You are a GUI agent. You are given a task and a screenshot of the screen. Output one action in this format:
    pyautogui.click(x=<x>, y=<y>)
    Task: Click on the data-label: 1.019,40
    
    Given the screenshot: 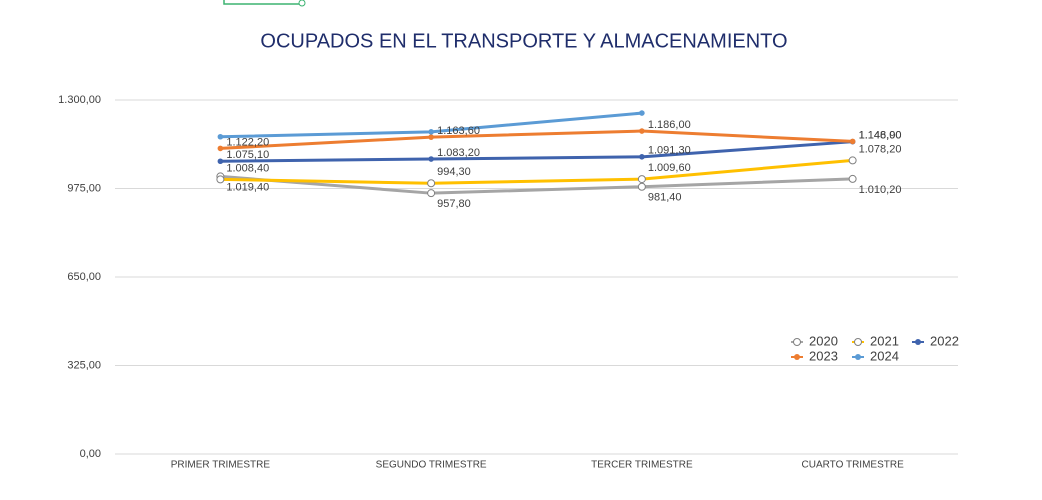 What is the action you would take?
    pyautogui.click(x=247, y=187)
    